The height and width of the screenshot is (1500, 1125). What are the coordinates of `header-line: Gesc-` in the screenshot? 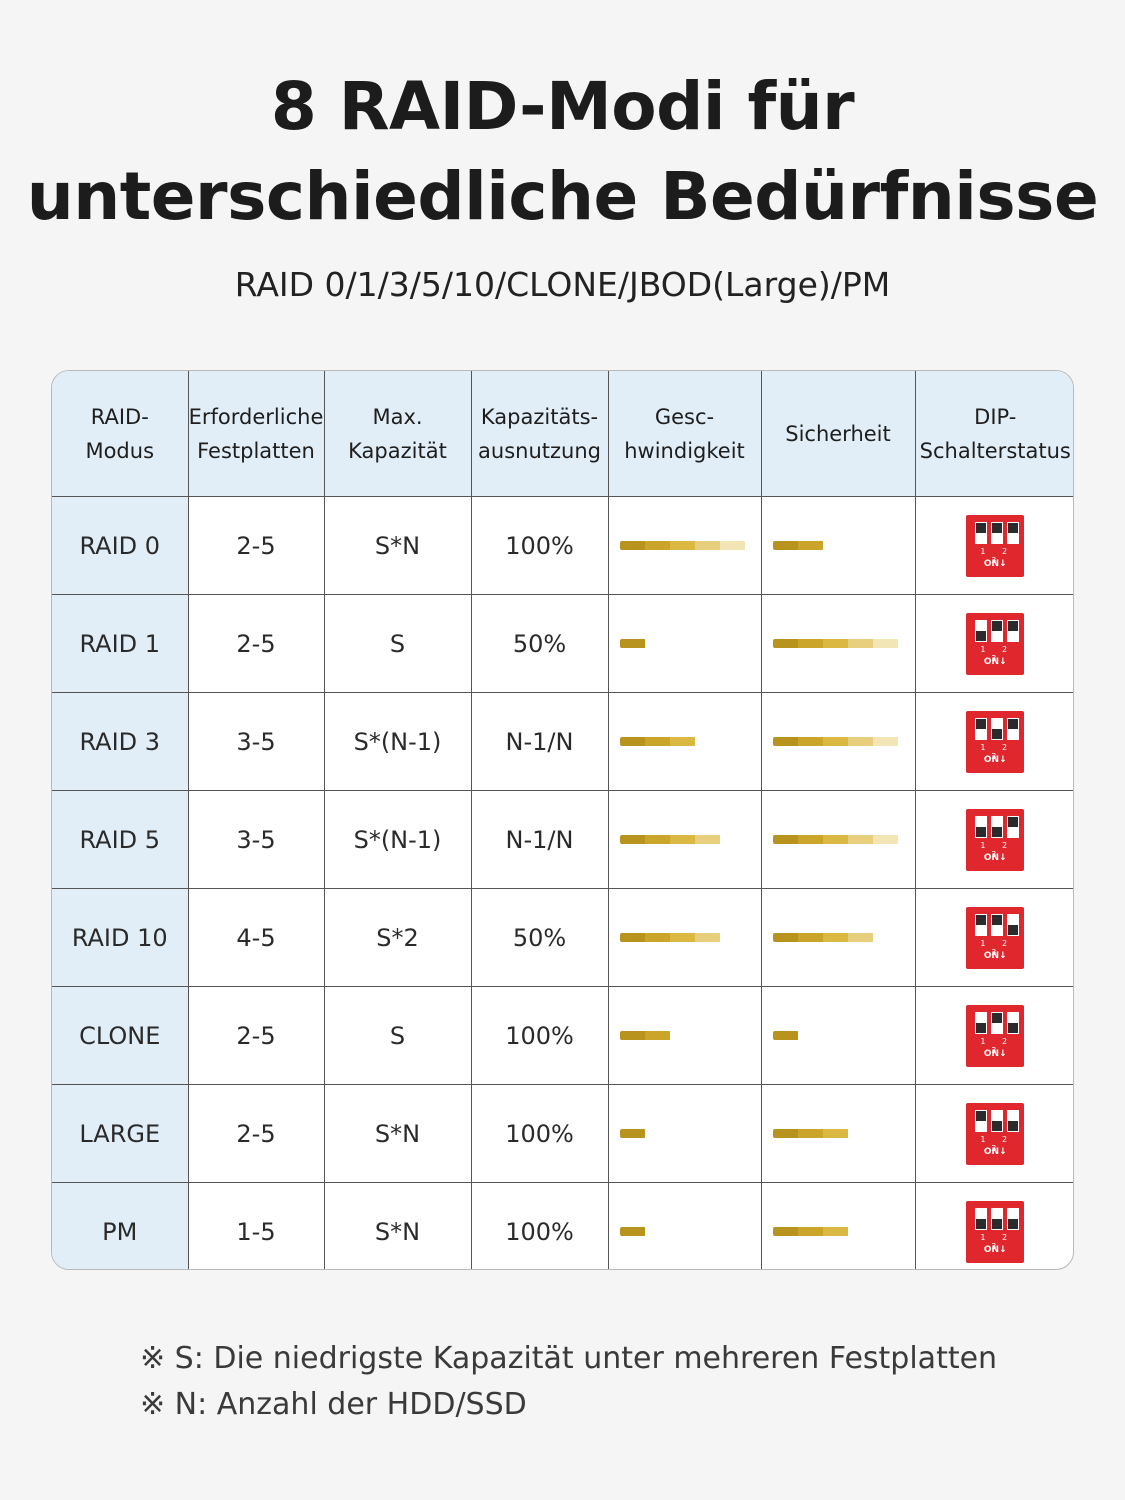 It's located at (684, 416).